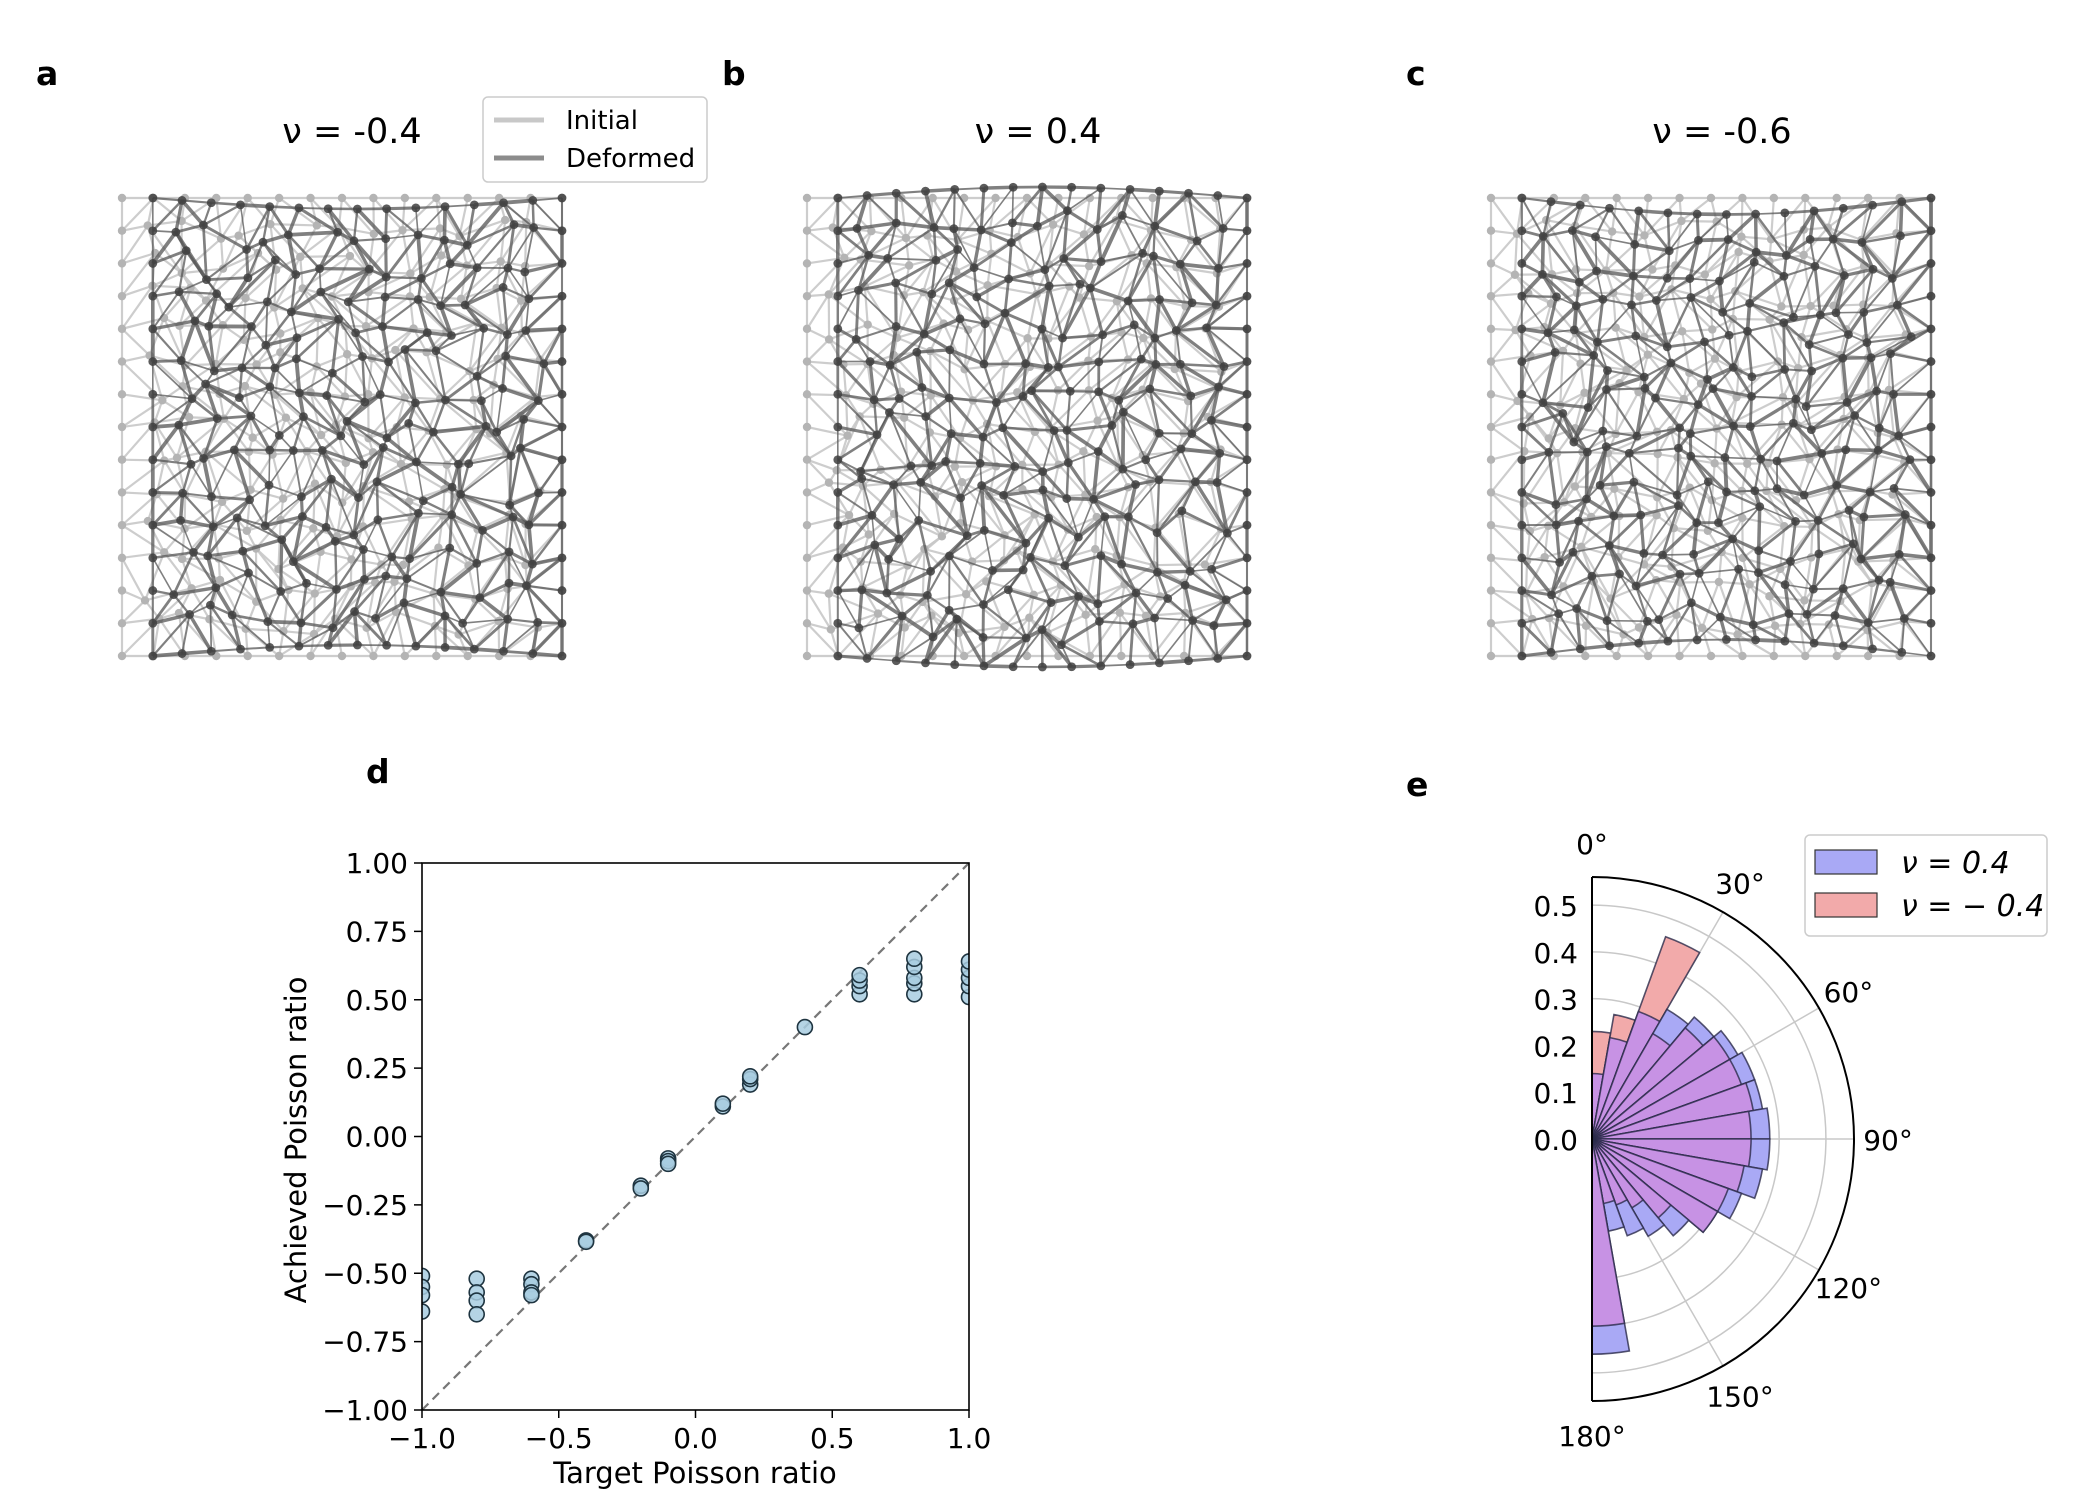  I want to click on panel-letter-d: d, so click(378, 771).